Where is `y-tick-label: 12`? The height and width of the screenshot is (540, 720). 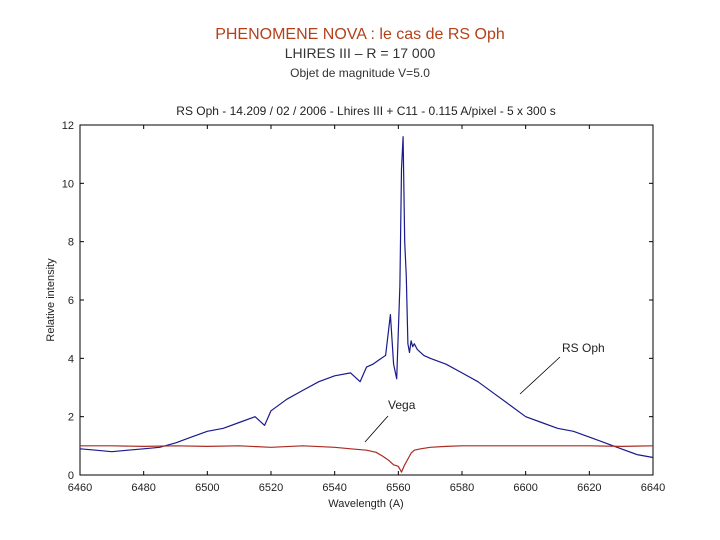
y-tick-label: 12 is located at coordinates (68, 126).